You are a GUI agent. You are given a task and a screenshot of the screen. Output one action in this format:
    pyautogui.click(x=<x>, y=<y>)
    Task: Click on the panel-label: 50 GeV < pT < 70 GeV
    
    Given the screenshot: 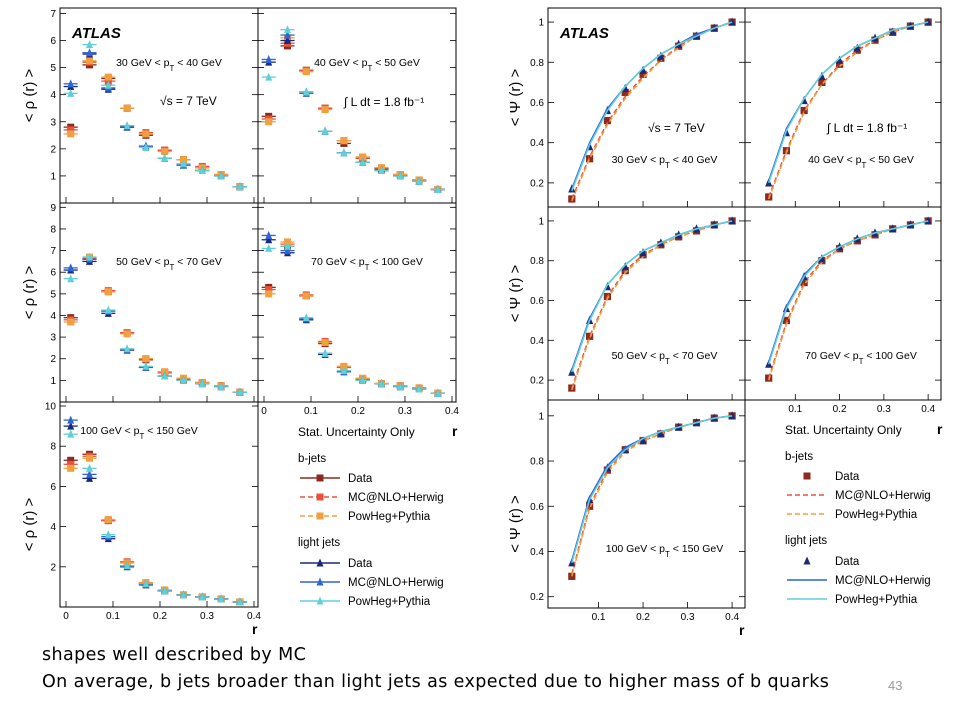 What is the action you would take?
    pyautogui.click(x=169, y=264)
    